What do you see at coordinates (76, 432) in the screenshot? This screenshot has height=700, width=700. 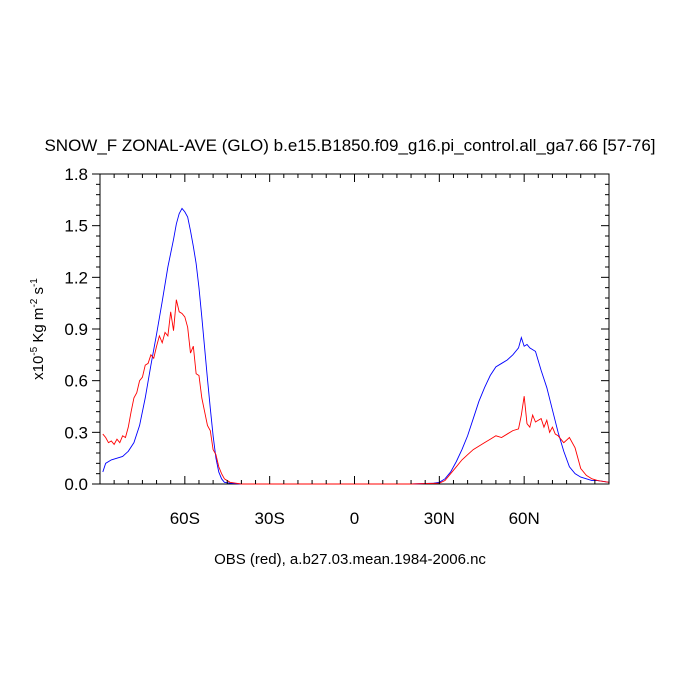 I see `y-tick-label: 0.3` at bounding box center [76, 432].